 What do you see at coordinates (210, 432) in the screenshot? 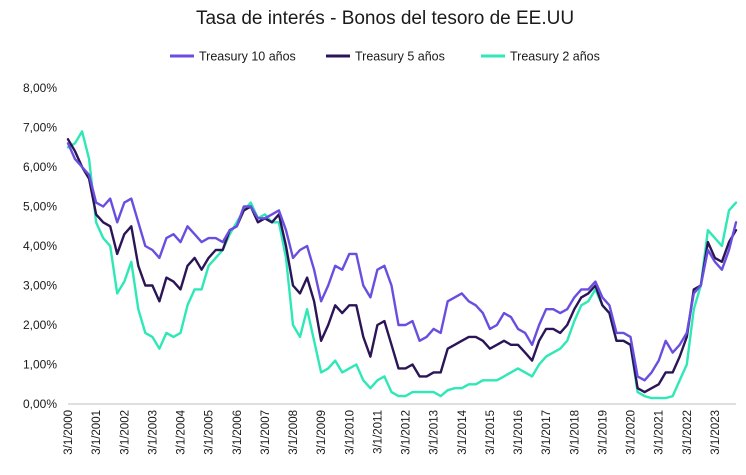
I see `x-tick-label: 3/1/2005` at bounding box center [210, 432].